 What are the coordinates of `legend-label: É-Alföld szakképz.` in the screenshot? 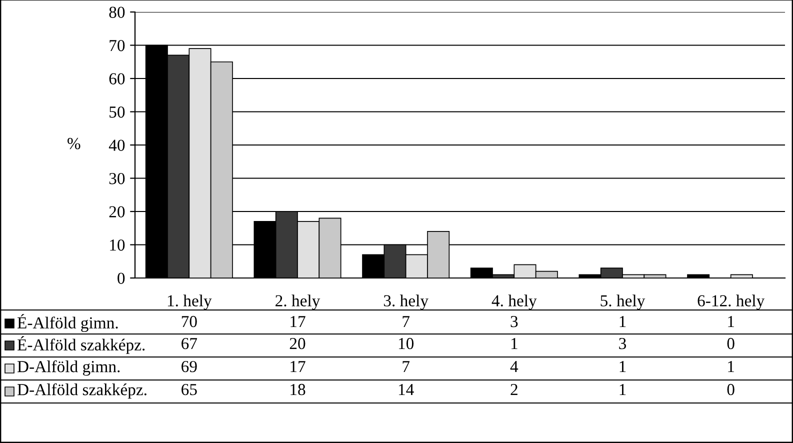 It's located at (81, 345).